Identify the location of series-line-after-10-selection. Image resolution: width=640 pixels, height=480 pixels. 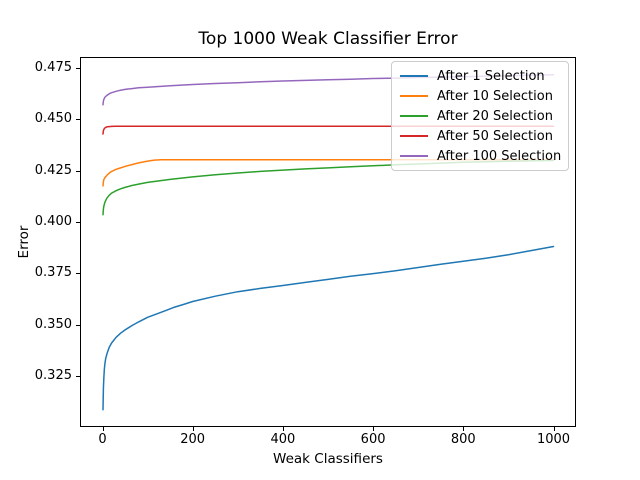
(328, 172).